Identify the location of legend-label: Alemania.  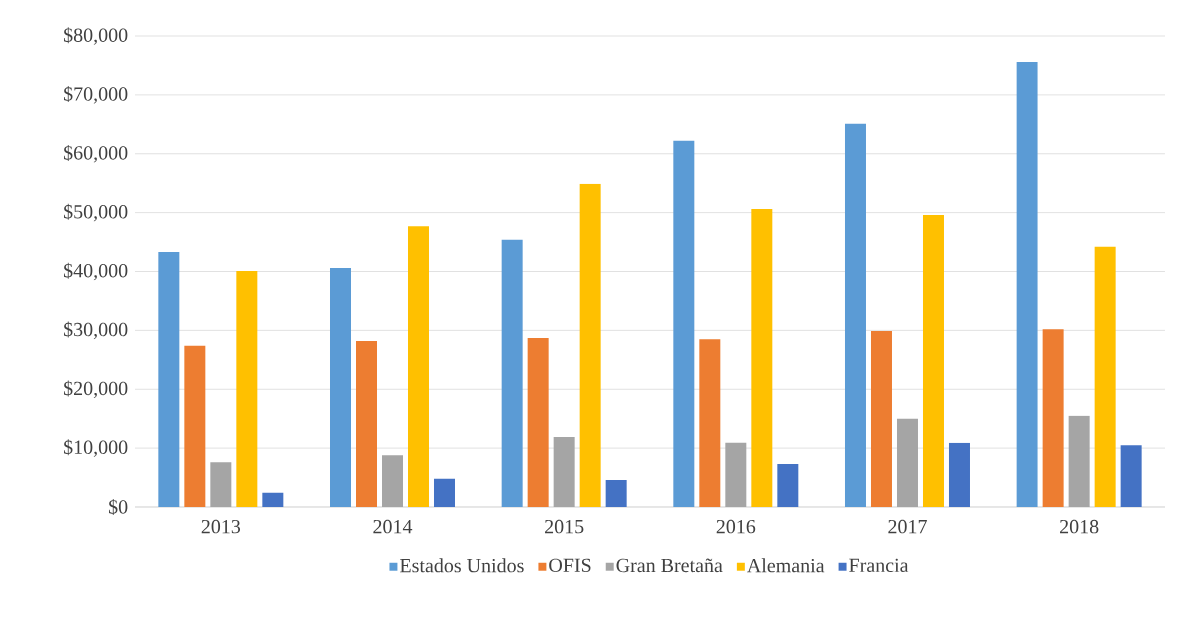
(786, 565).